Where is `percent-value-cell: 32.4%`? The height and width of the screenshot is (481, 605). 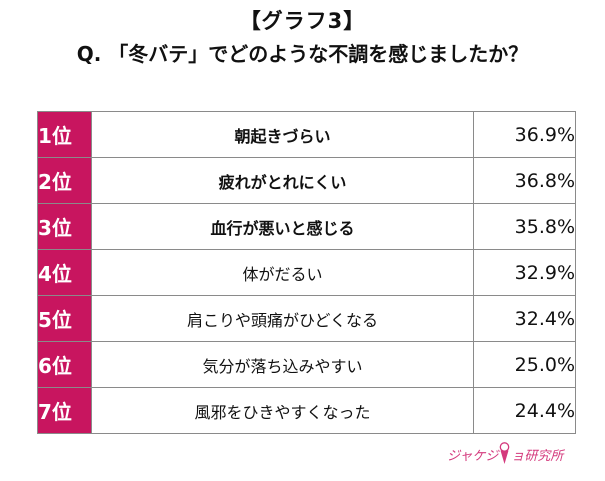
percent-value-cell: 32.4% is located at coordinates (524, 318).